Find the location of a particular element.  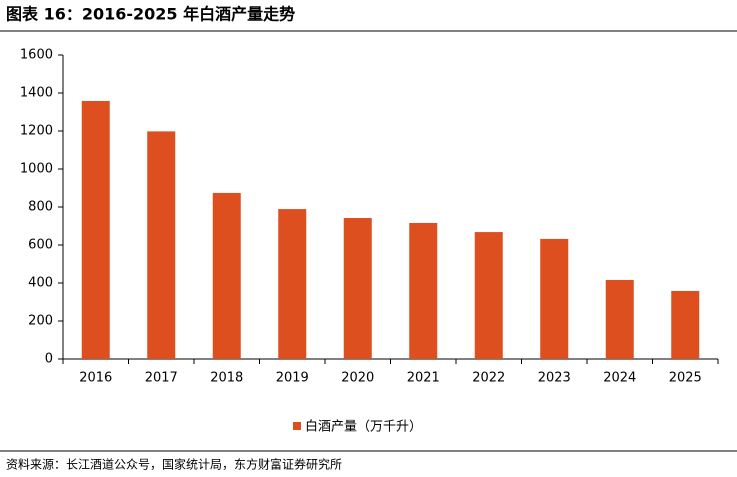

y-tick-label: 1000 is located at coordinates (36, 169).